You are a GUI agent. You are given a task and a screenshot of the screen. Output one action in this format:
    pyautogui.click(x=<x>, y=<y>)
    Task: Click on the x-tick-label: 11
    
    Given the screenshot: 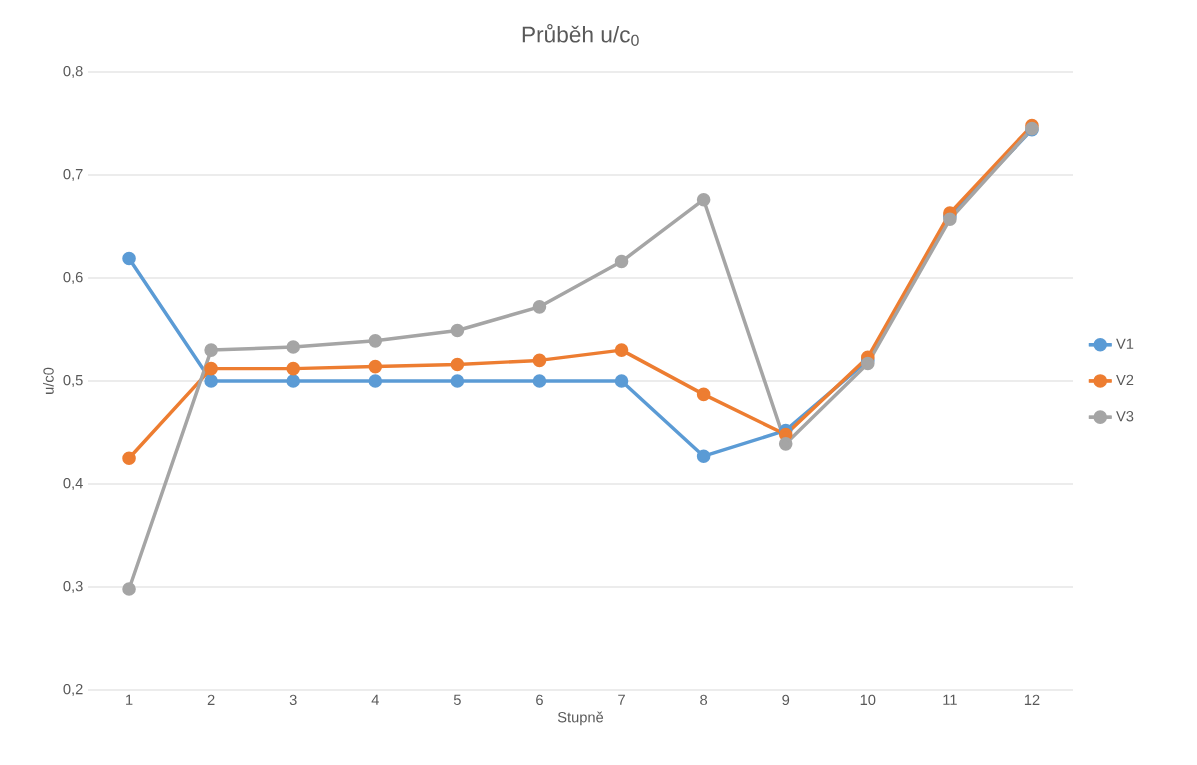 What is the action you would take?
    pyautogui.click(x=950, y=699)
    